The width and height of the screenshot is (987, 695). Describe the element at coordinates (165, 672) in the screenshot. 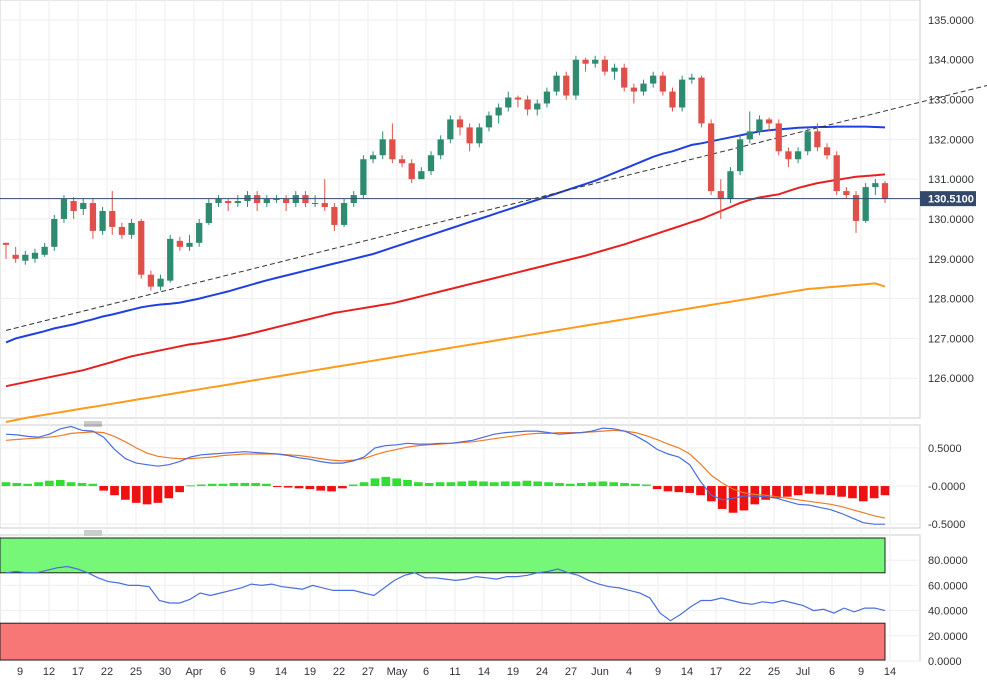

I see `x-tick-label: 30` at that location.